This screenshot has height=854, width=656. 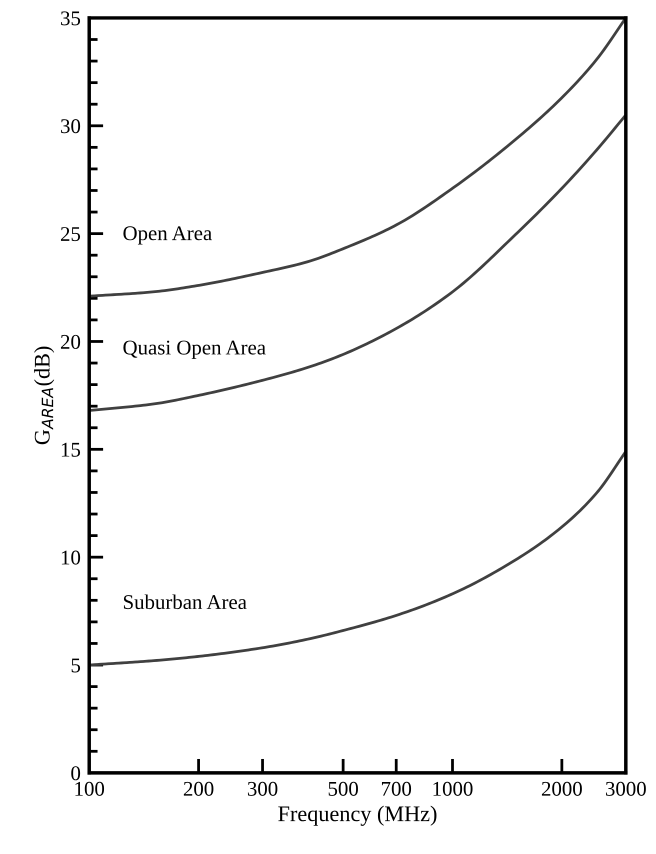 I want to click on y-tick-label: 0, so click(x=75, y=773).